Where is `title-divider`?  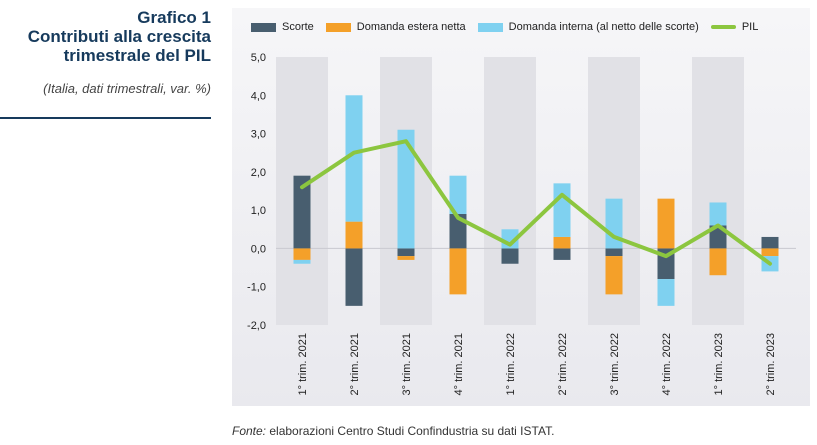 title-divider is located at coordinates (105, 118).